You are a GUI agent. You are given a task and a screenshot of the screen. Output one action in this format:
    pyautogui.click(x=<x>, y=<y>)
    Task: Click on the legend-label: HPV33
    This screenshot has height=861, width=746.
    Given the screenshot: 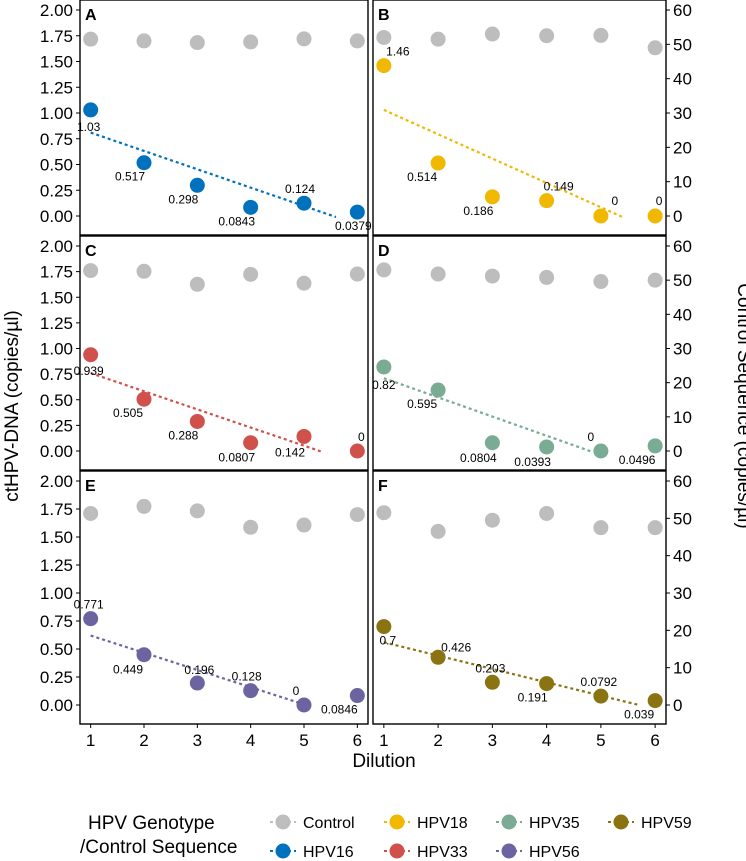 What is the action you would take?
    pyautogui.click(x=442, y=852)
    